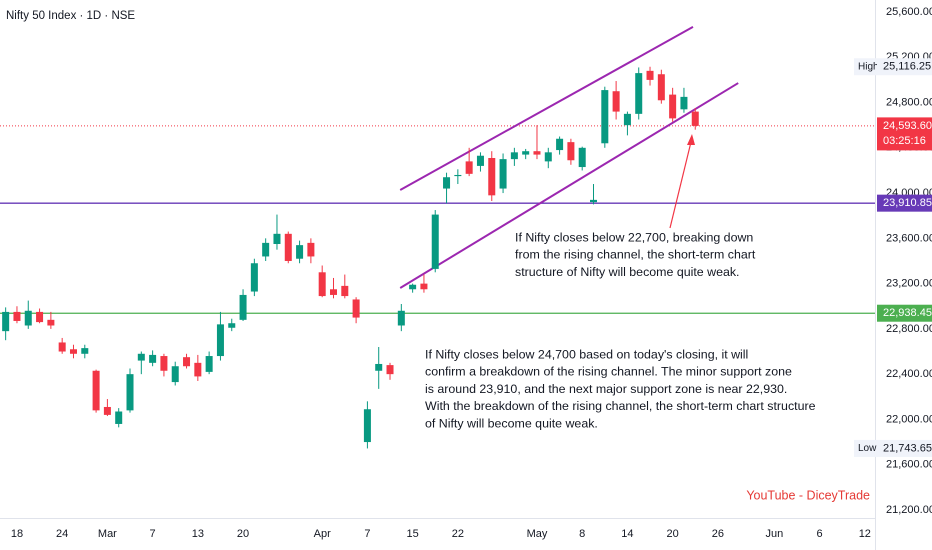 This screenshot has width=932, height=550. Describe the element at coordinates (243, 534) in the screenshot. I see `x-tick-label: 20` at that location.